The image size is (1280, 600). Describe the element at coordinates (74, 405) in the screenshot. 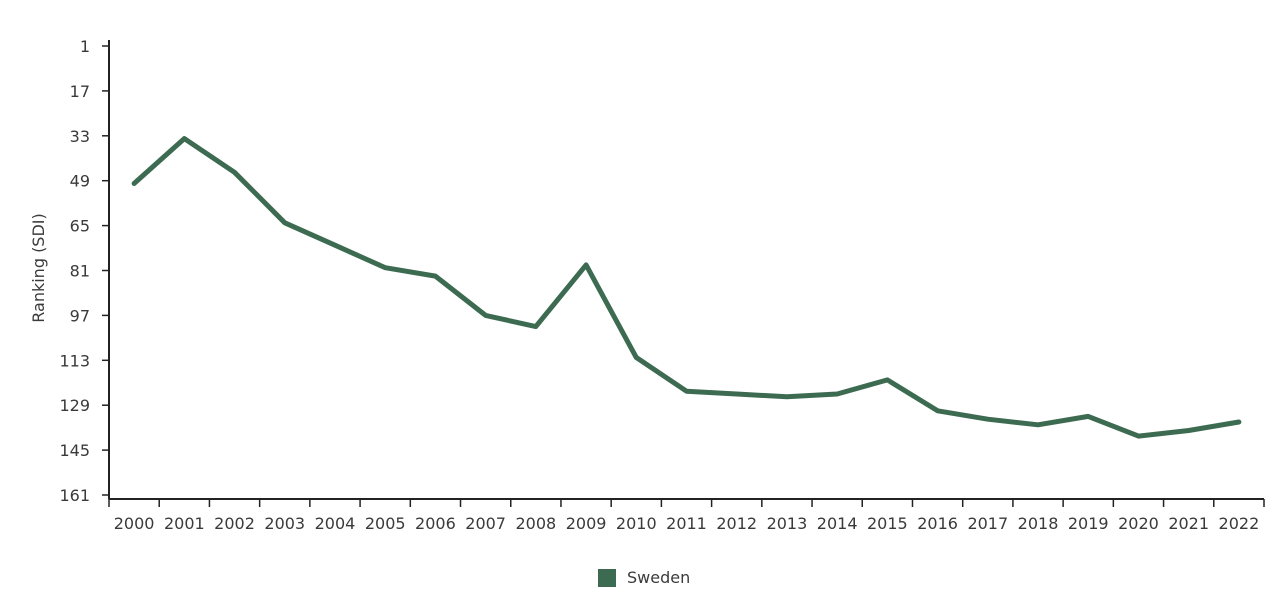

I see `y-tick-label: 129` at that location.